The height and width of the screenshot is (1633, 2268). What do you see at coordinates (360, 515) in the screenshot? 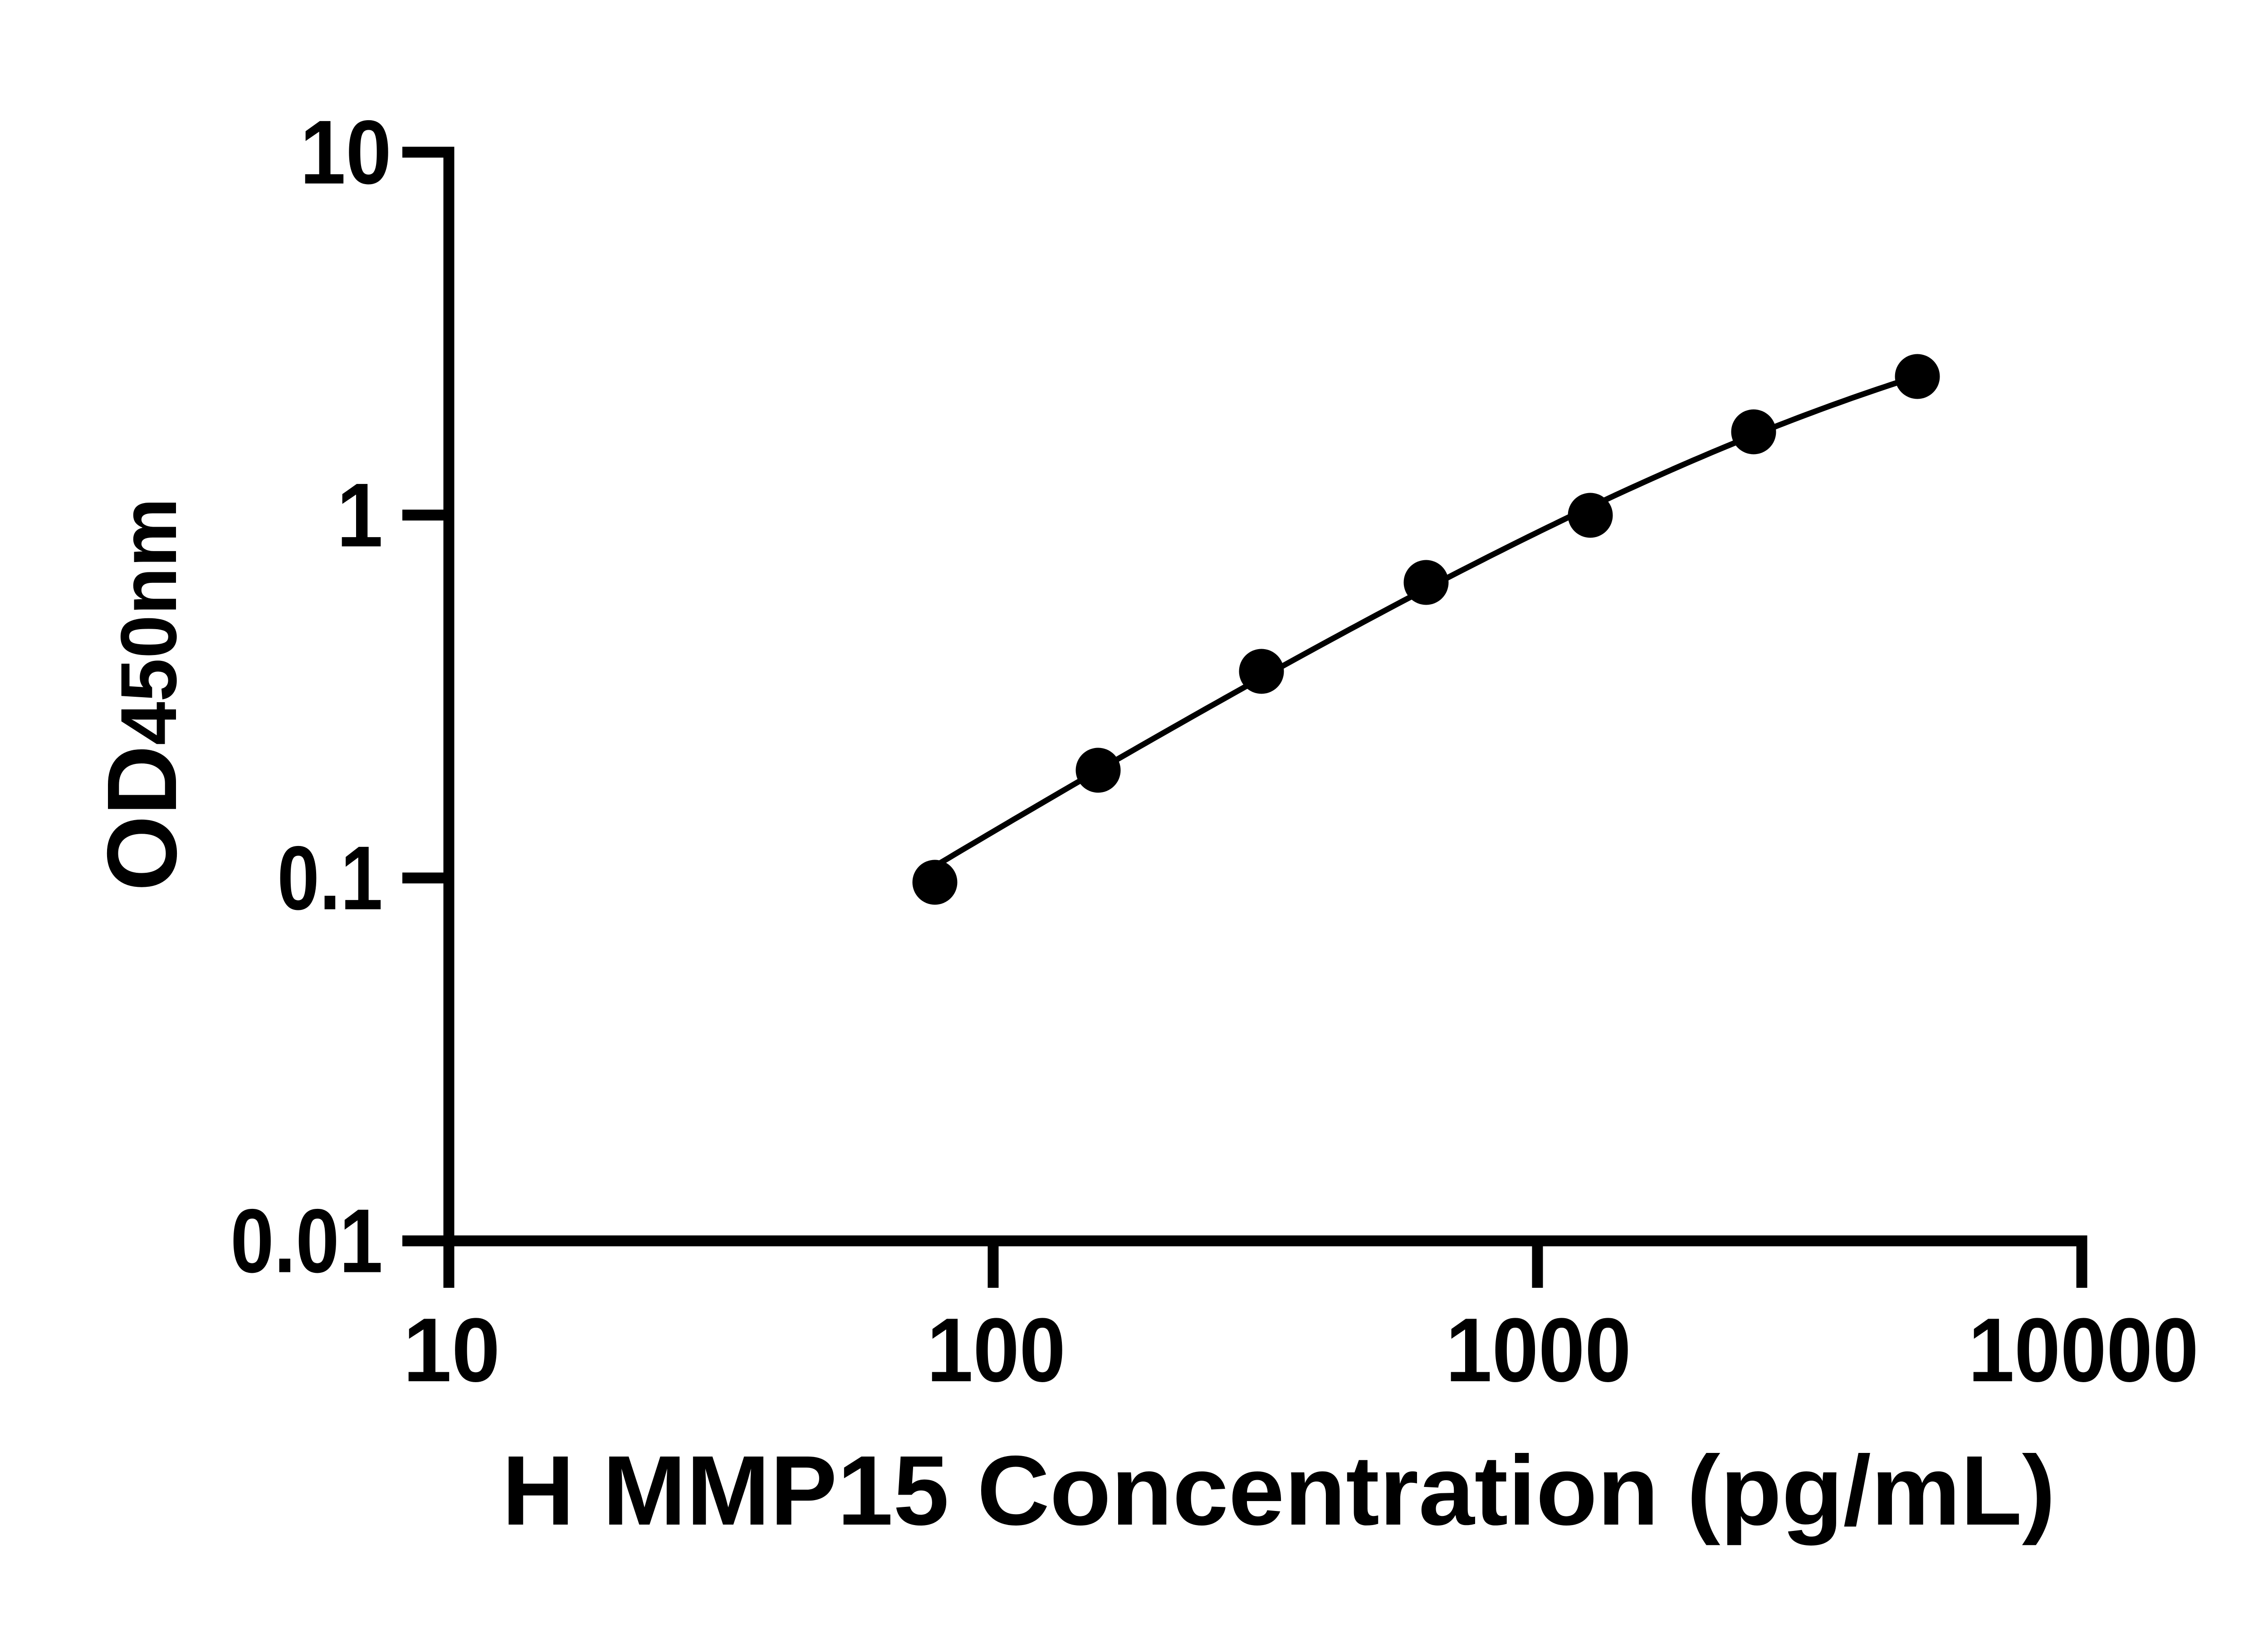
I see `svg-text: 1` at bounding box center [360, 515].